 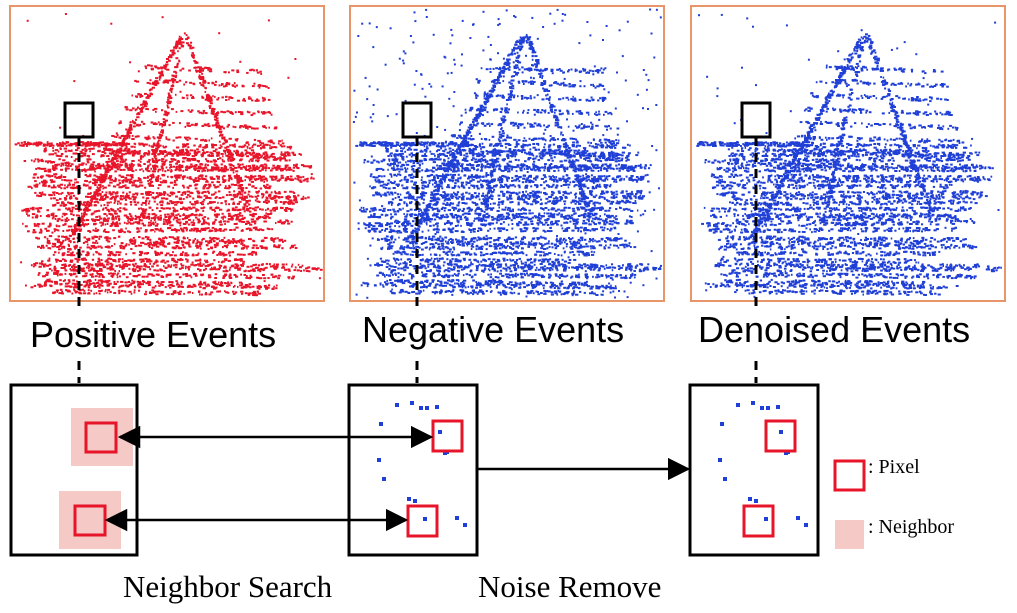 I want to click on denoised-event-dots, so click(x=849, y=155).